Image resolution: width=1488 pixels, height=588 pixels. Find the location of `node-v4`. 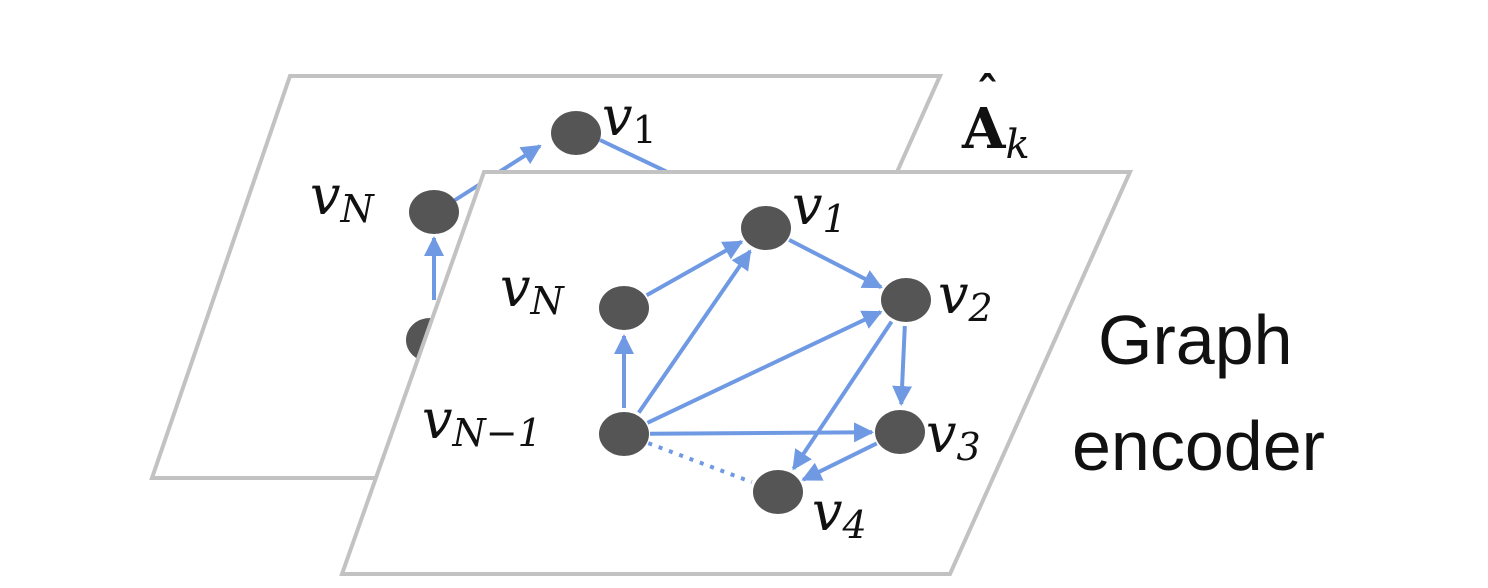

node-v4 is located at coordinates (778, 492).